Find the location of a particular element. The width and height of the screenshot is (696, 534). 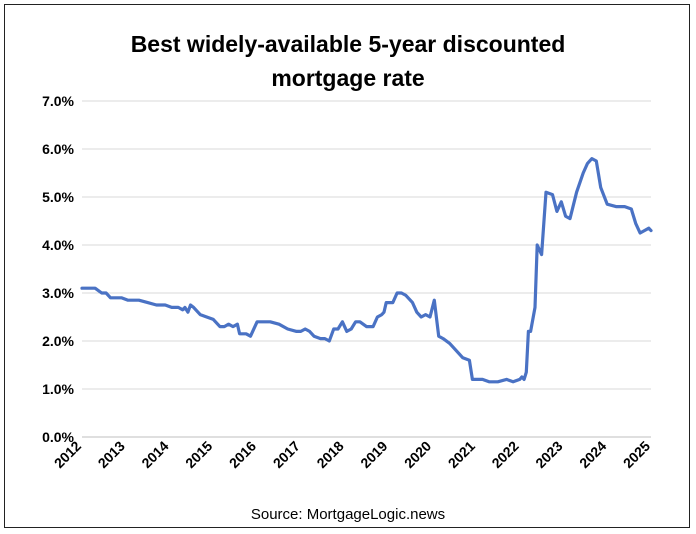

x-tick-label: 2025 is located at coordinates (636, 454).